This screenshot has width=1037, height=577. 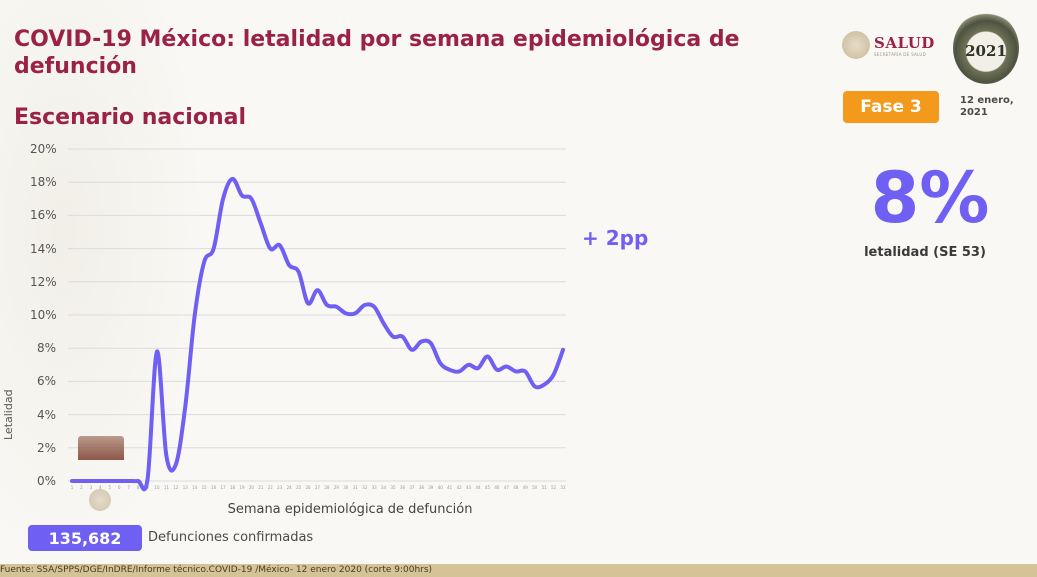 I want to click on x-tick-label: 23, so click(x=280, y=487).